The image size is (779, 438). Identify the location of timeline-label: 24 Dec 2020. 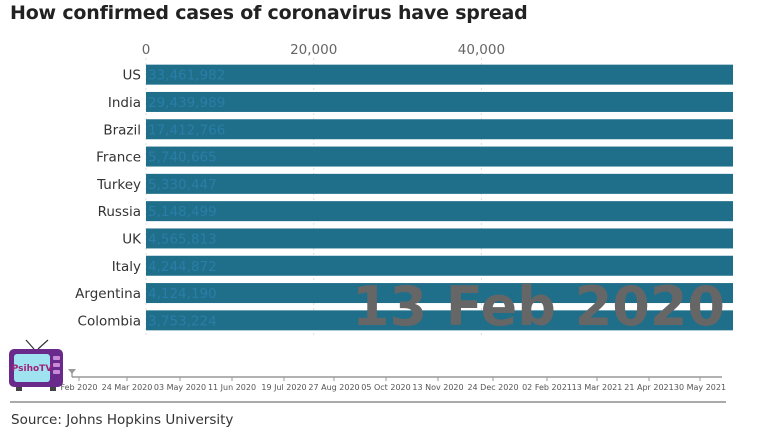
(492, 387).